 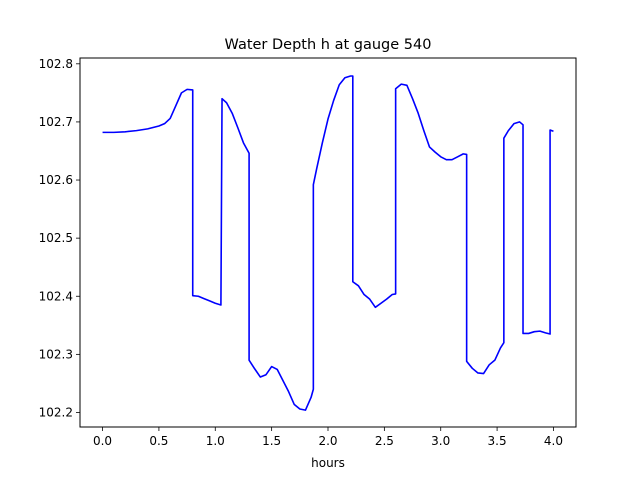 What do you see at coordinates (215, 441) in the screenshot?
I see `x-tick-label: 1.0` at bounding box center [215, 441].